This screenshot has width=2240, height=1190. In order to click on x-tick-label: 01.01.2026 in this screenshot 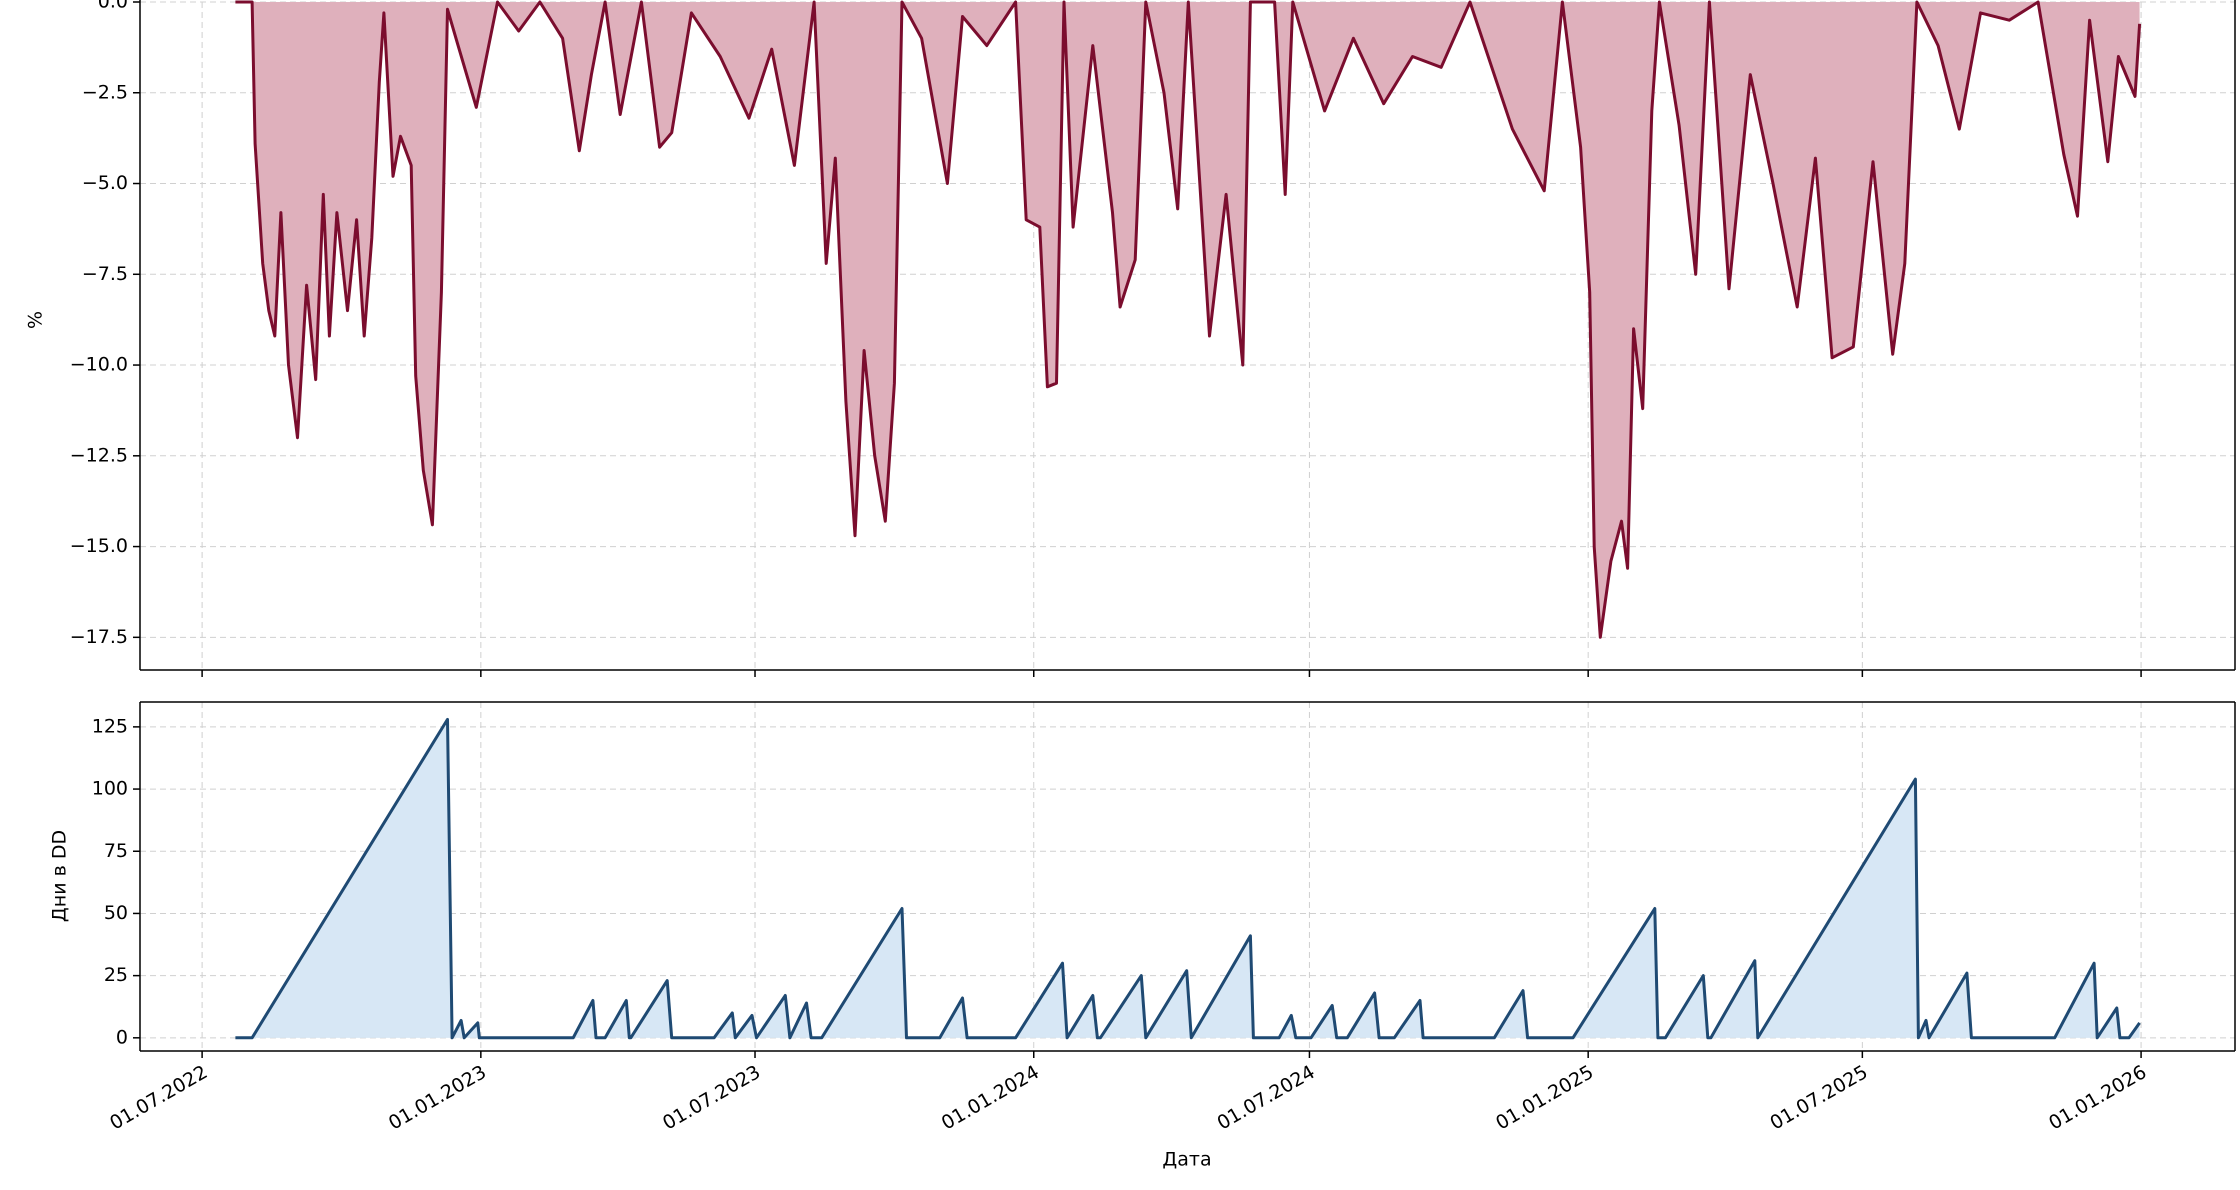, I will do `click(2097, 1097)`.